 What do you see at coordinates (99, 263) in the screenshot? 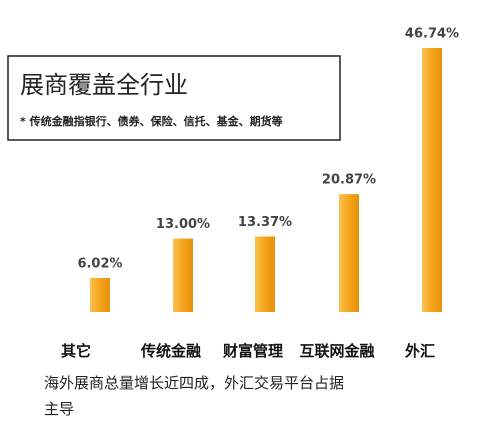
I see `value-label: 6.02%` at bounding box center [99, 263].